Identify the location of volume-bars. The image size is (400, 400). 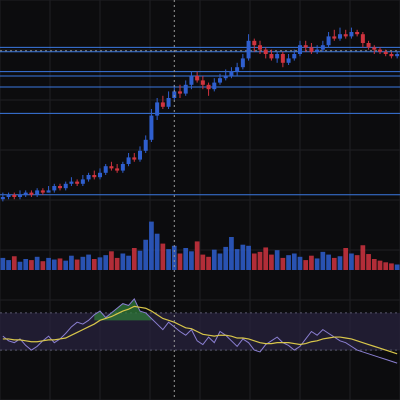
(200, 245).